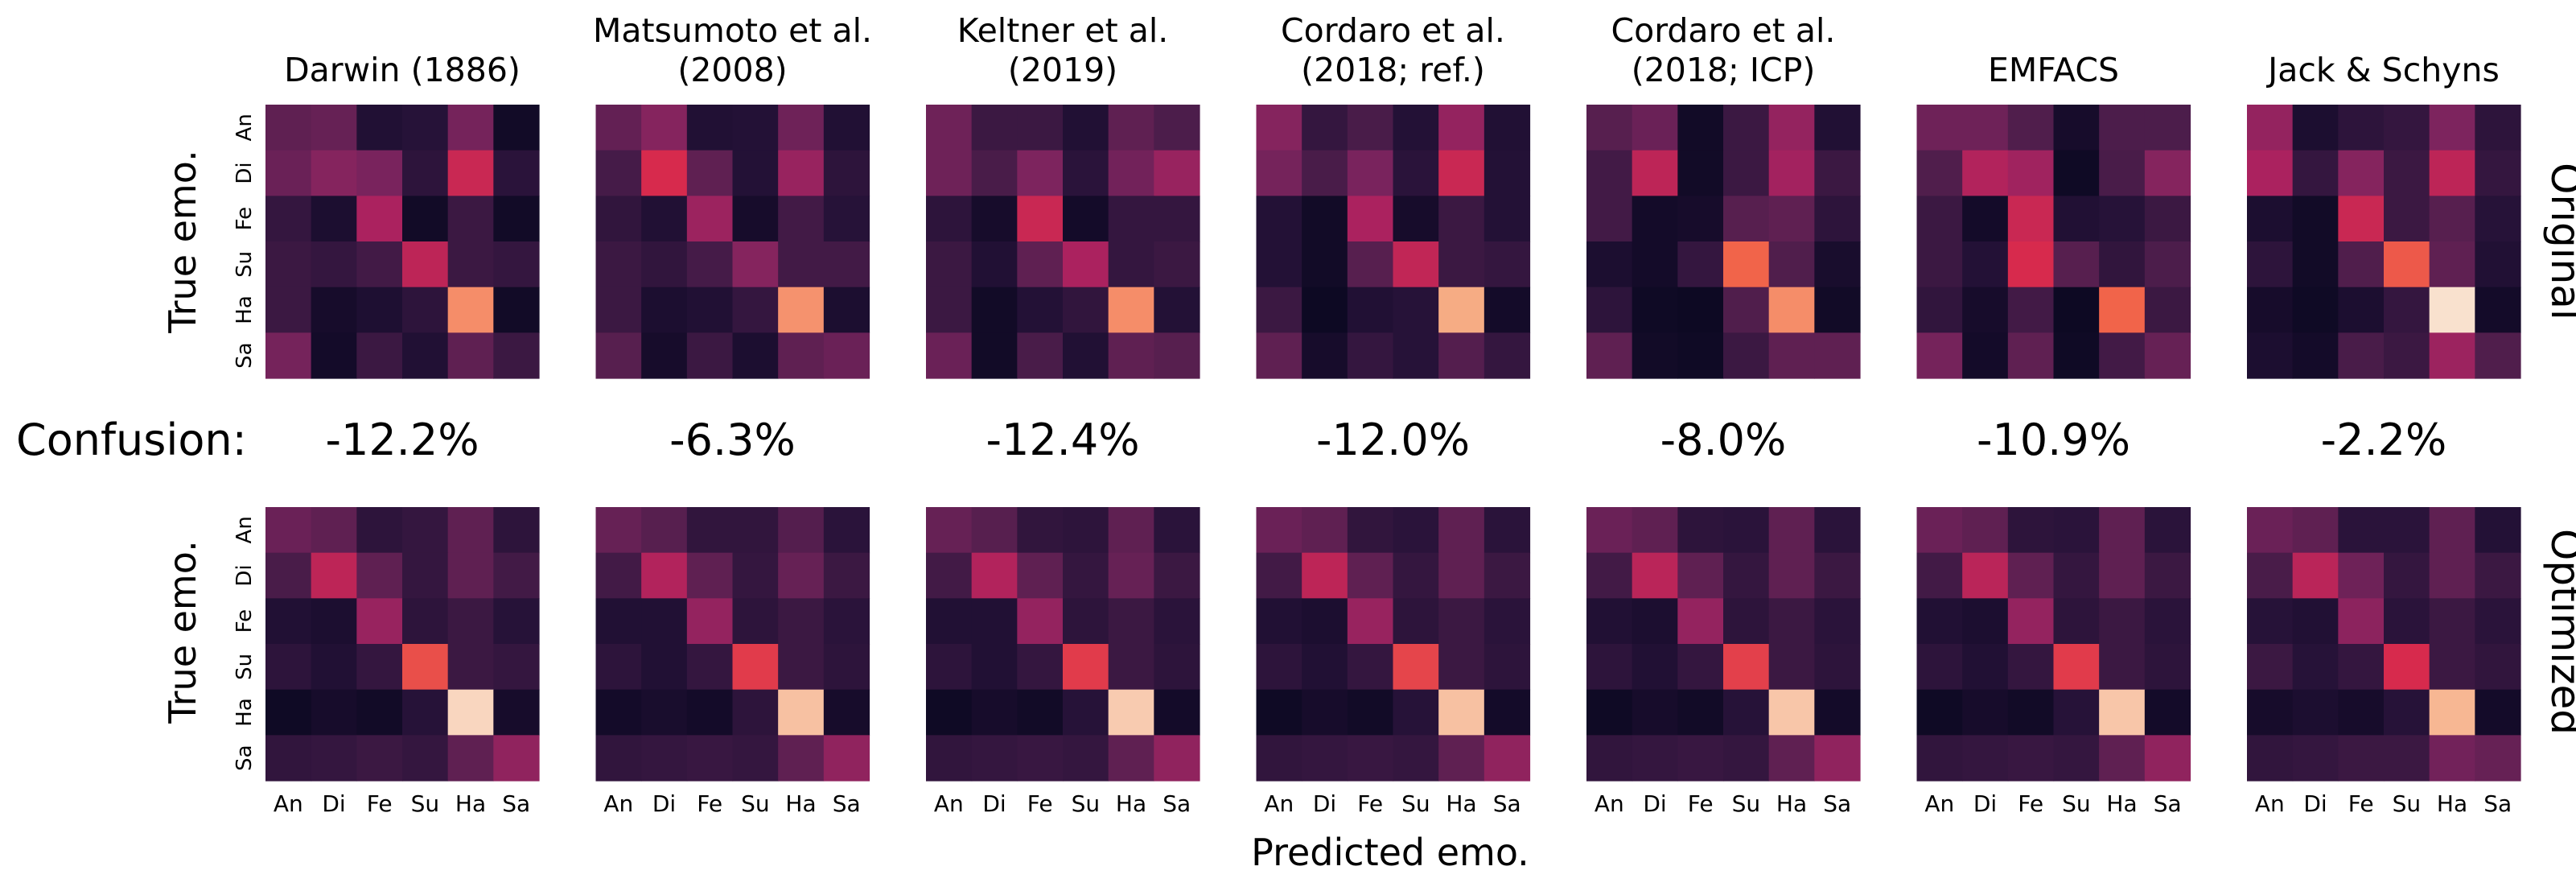 The height and width of the screenshot is (887, 2576). Describe the element at coordinates (1701, 803) in the screenshot. I see `x-tick-label: Fe` at that location.